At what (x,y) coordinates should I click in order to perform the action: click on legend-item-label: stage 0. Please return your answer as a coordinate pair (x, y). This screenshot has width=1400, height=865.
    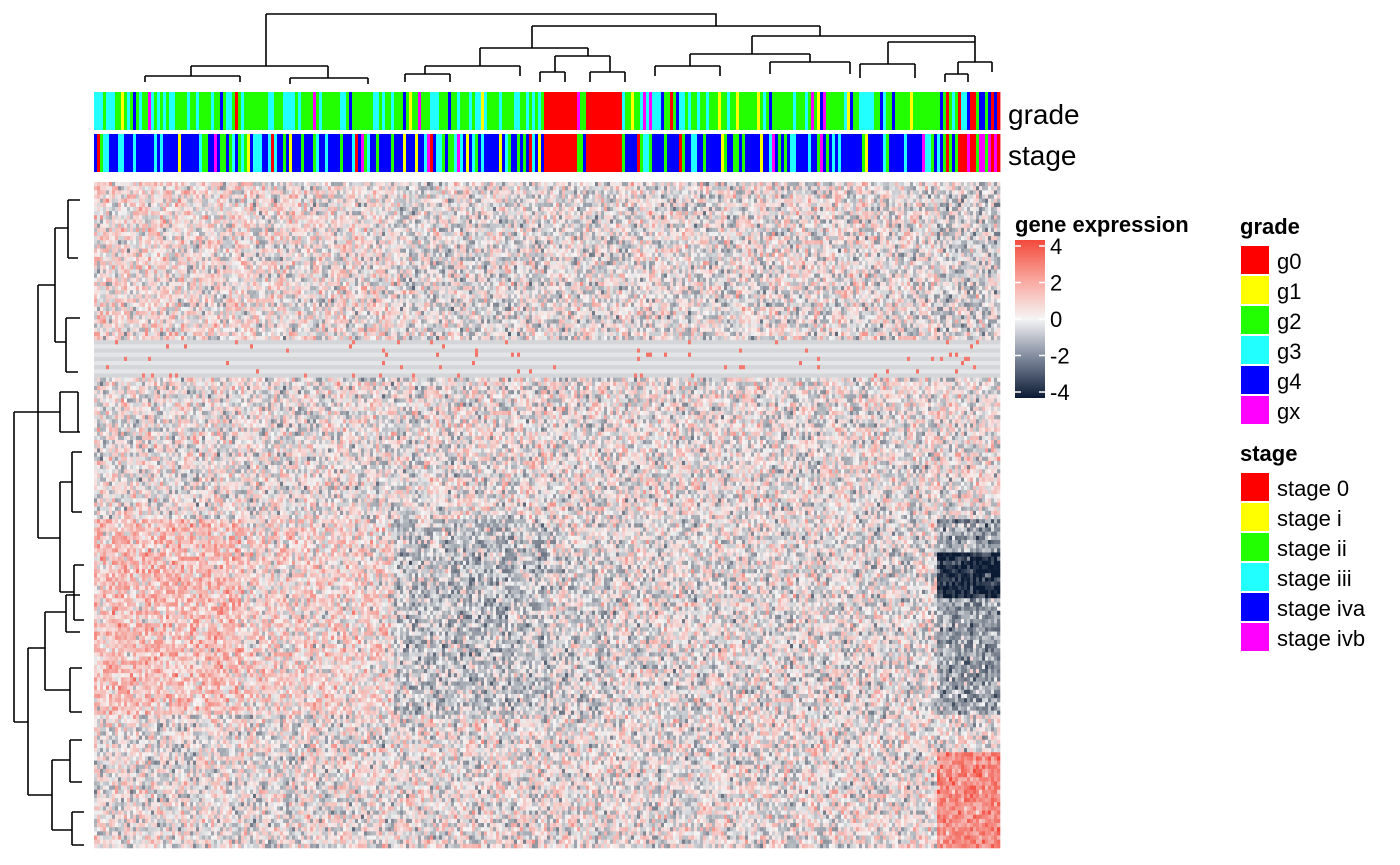
    Looking at the image, I should click on (1313, 488).